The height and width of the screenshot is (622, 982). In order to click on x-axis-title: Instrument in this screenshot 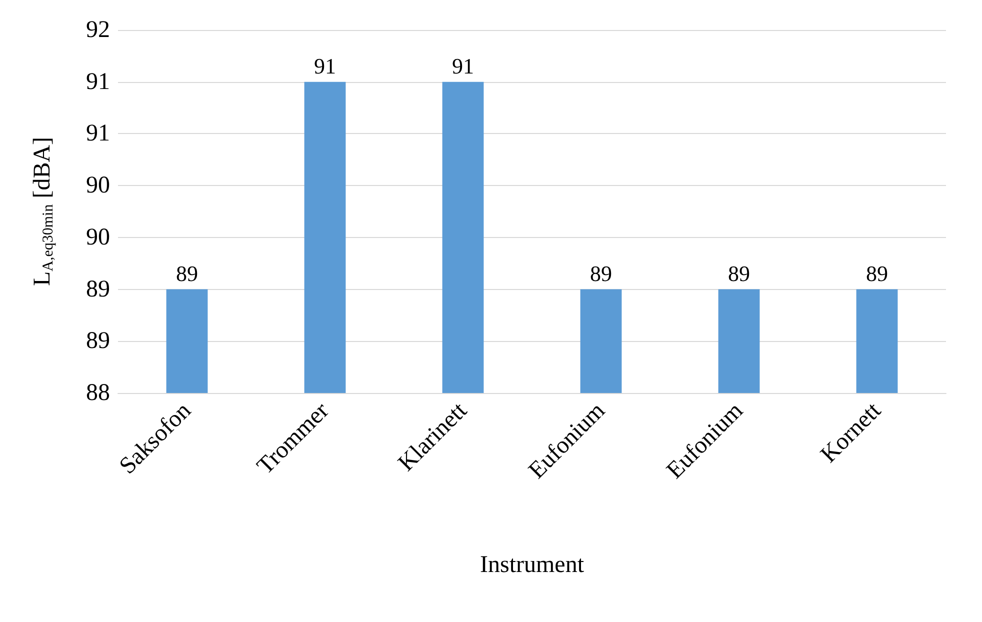, I will do `click(532, 565)`.